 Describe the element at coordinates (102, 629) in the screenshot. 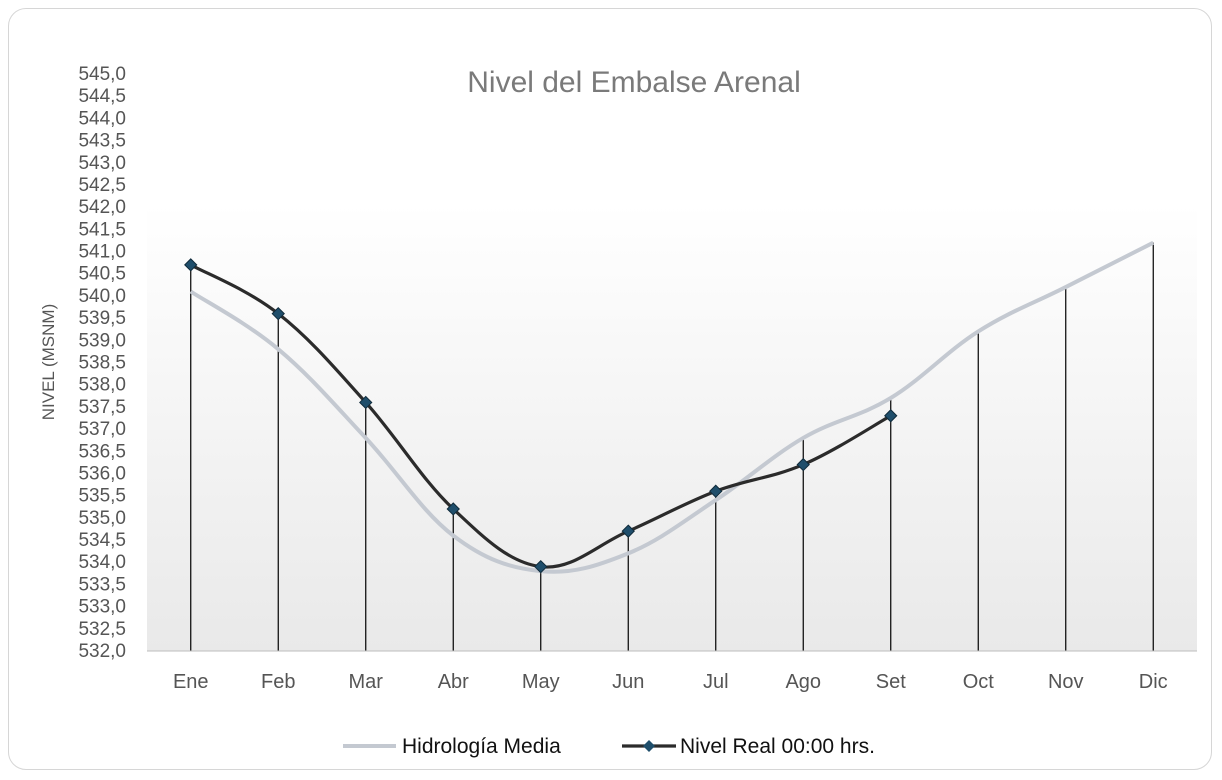

I see `y-tick-label: 532,5` at that location.